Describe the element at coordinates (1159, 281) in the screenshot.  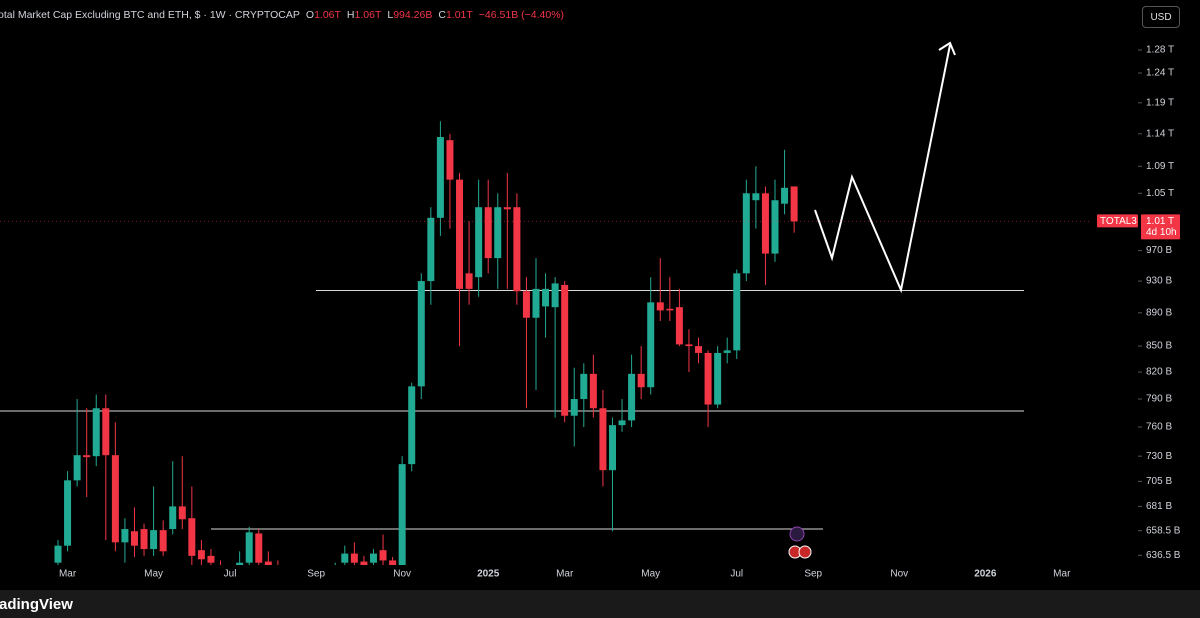
I see `y-tick-label: 930 B` at that location.